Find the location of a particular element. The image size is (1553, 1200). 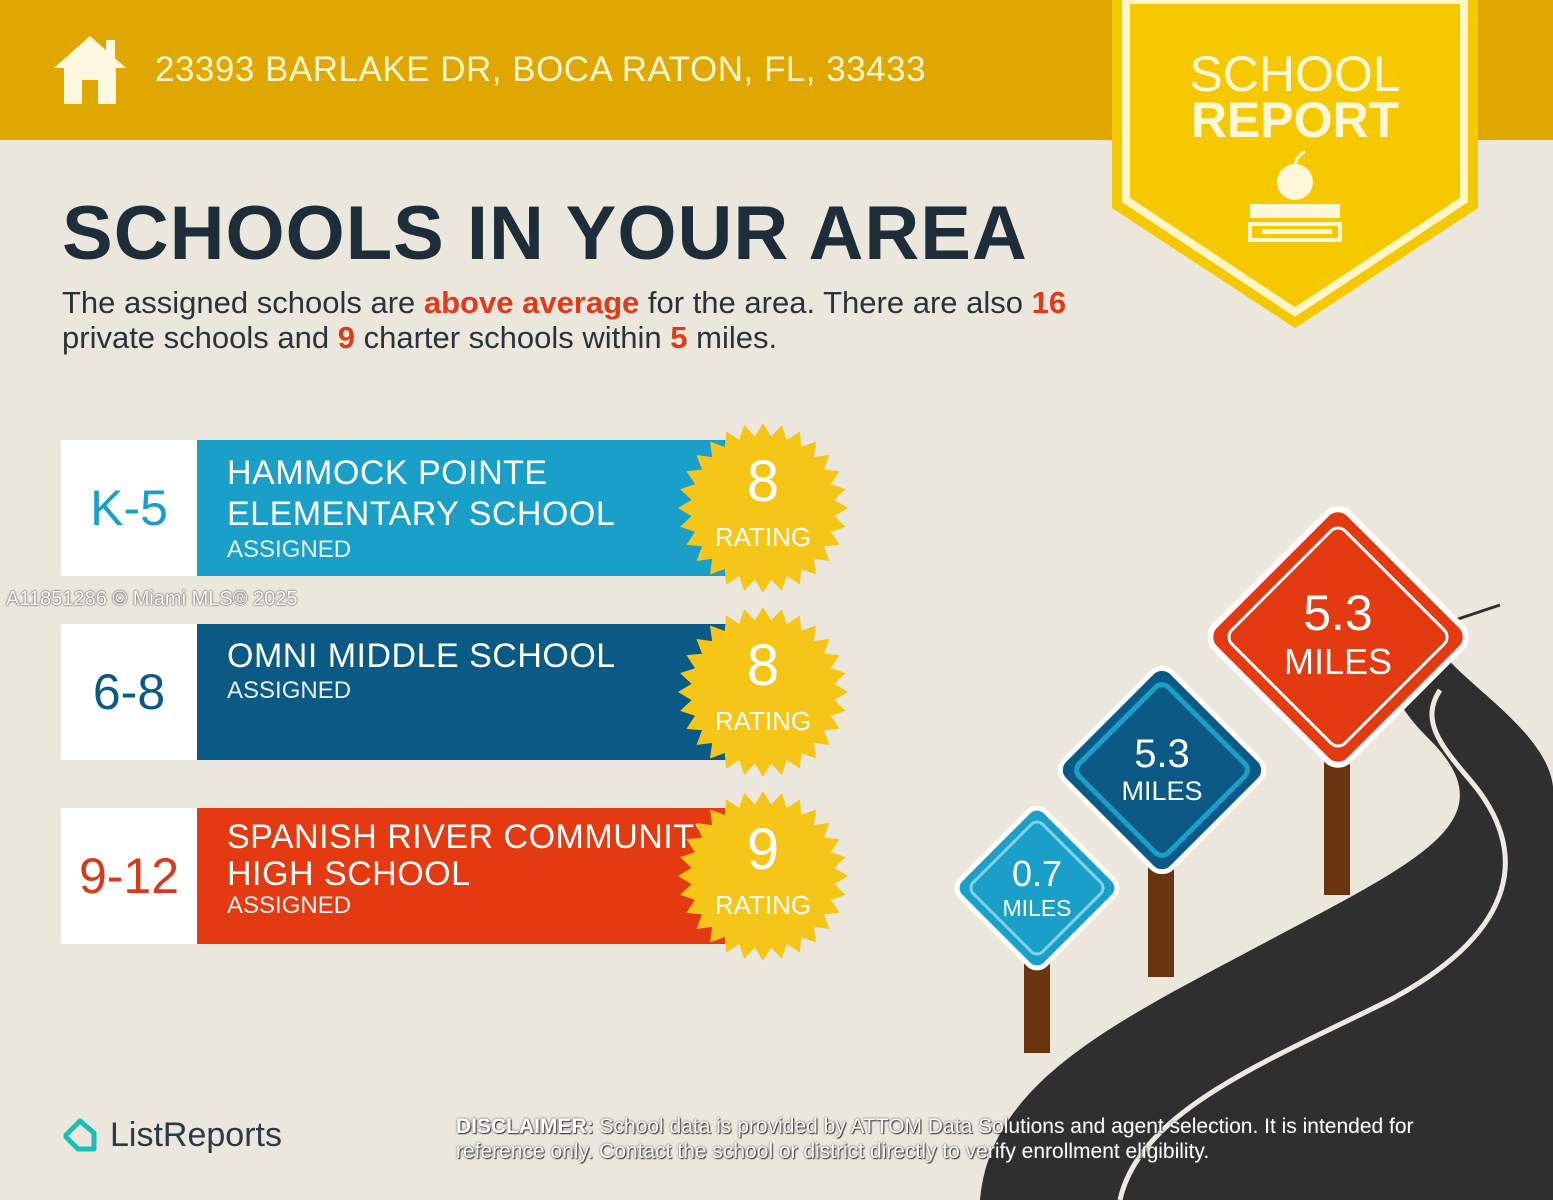

distance-sign-middle is located at coordinates (1162, 770).